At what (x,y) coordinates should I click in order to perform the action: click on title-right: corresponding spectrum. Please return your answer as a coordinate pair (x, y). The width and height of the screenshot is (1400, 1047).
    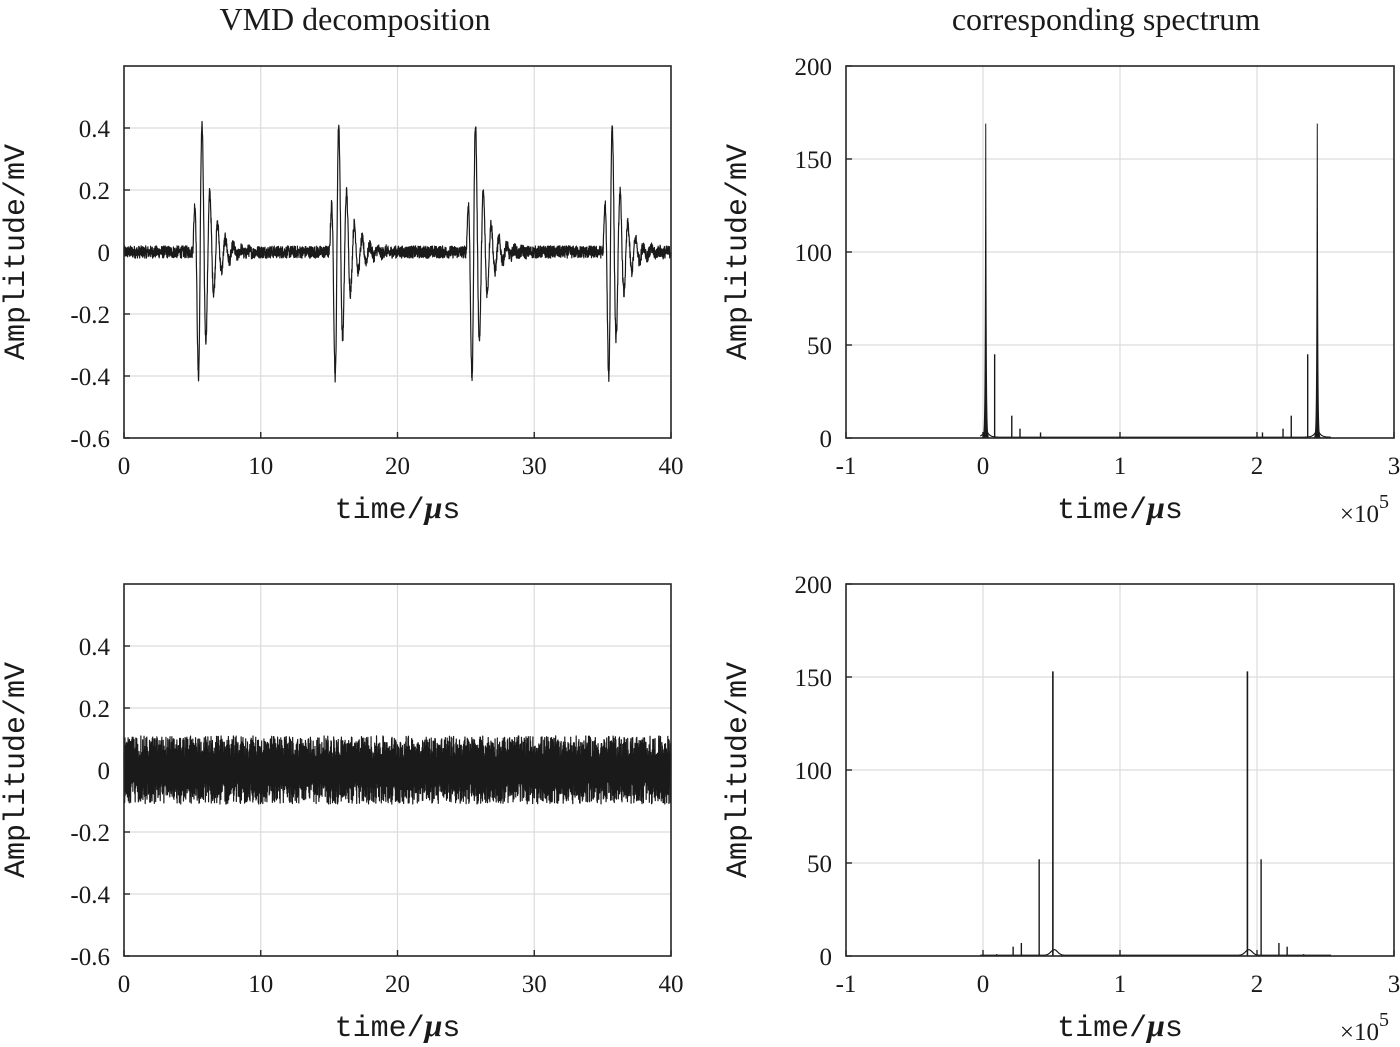
    Looking at the image, I should click on (1106, 19).